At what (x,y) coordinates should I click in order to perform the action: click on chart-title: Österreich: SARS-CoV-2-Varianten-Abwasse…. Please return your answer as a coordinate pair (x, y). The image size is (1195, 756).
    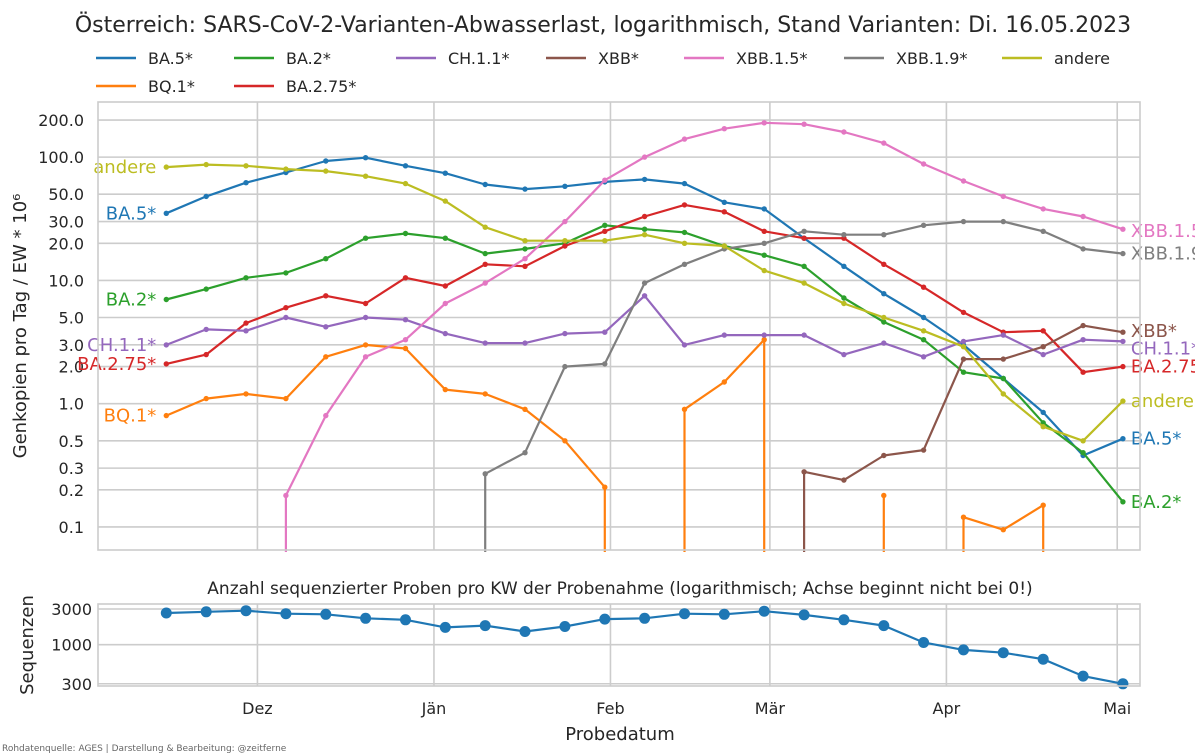
    Looking at the image, I should click on (603, 25).